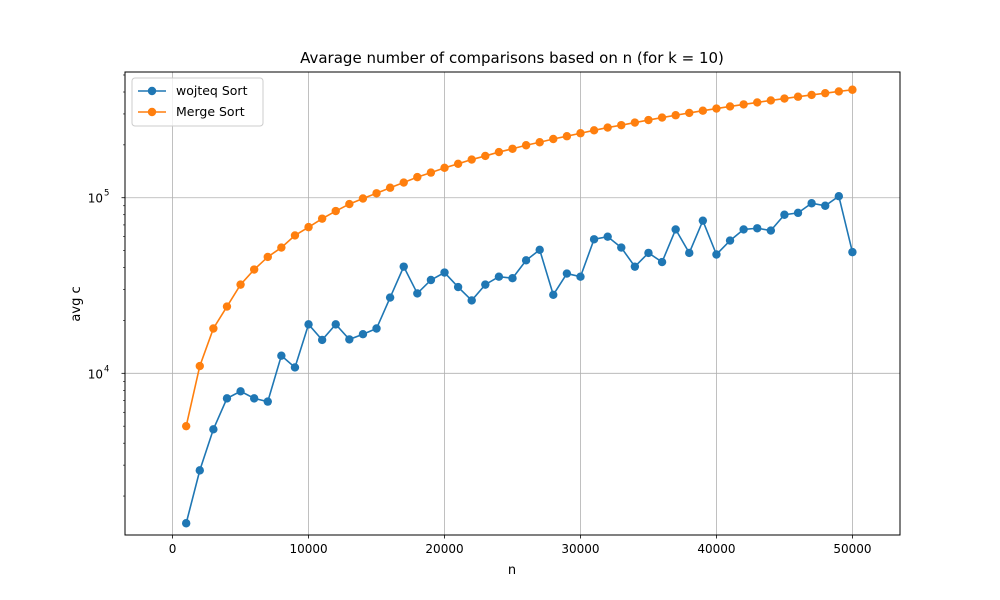  Describe the element at coordinates (106, 369) in the screenshot. I see `y-tick-label-exponent: 4` at that location.